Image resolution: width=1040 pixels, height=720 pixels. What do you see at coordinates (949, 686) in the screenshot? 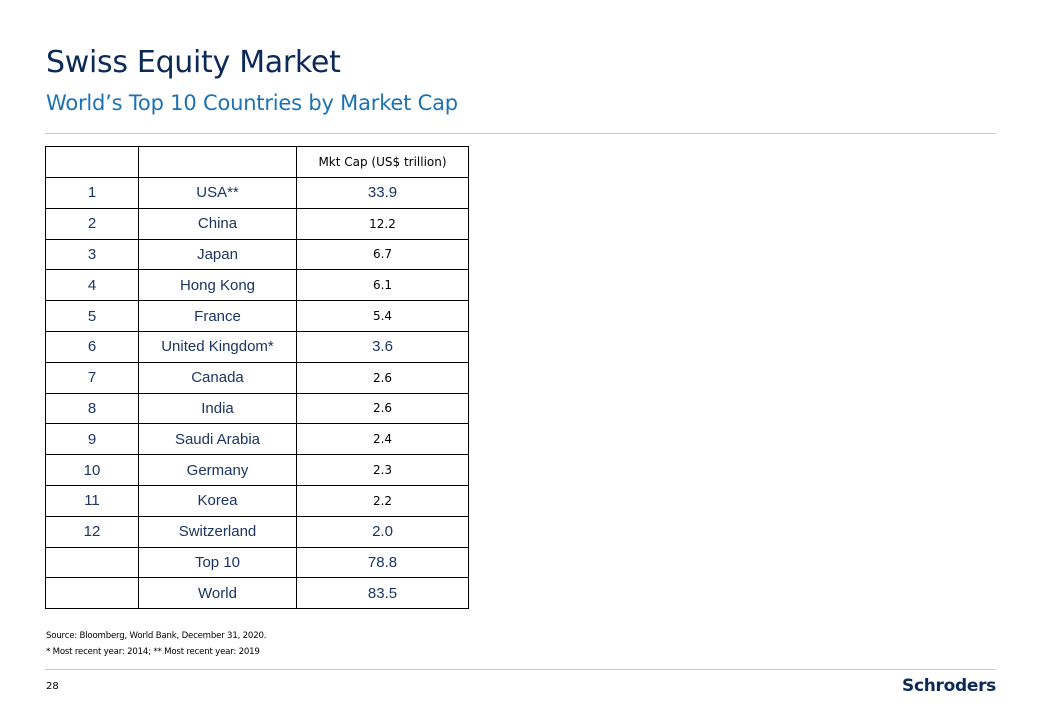
I see `schroders-logo: Schroders` at bounding box center [949, 686].